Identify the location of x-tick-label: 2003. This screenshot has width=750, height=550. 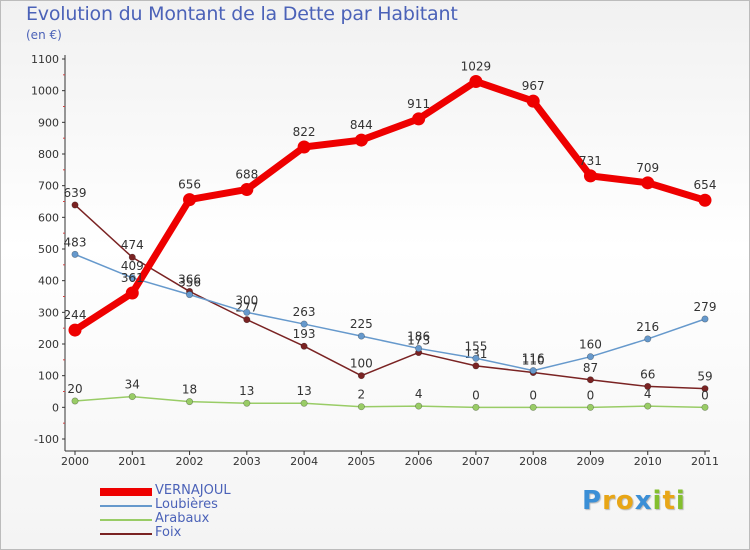
(247, 461).